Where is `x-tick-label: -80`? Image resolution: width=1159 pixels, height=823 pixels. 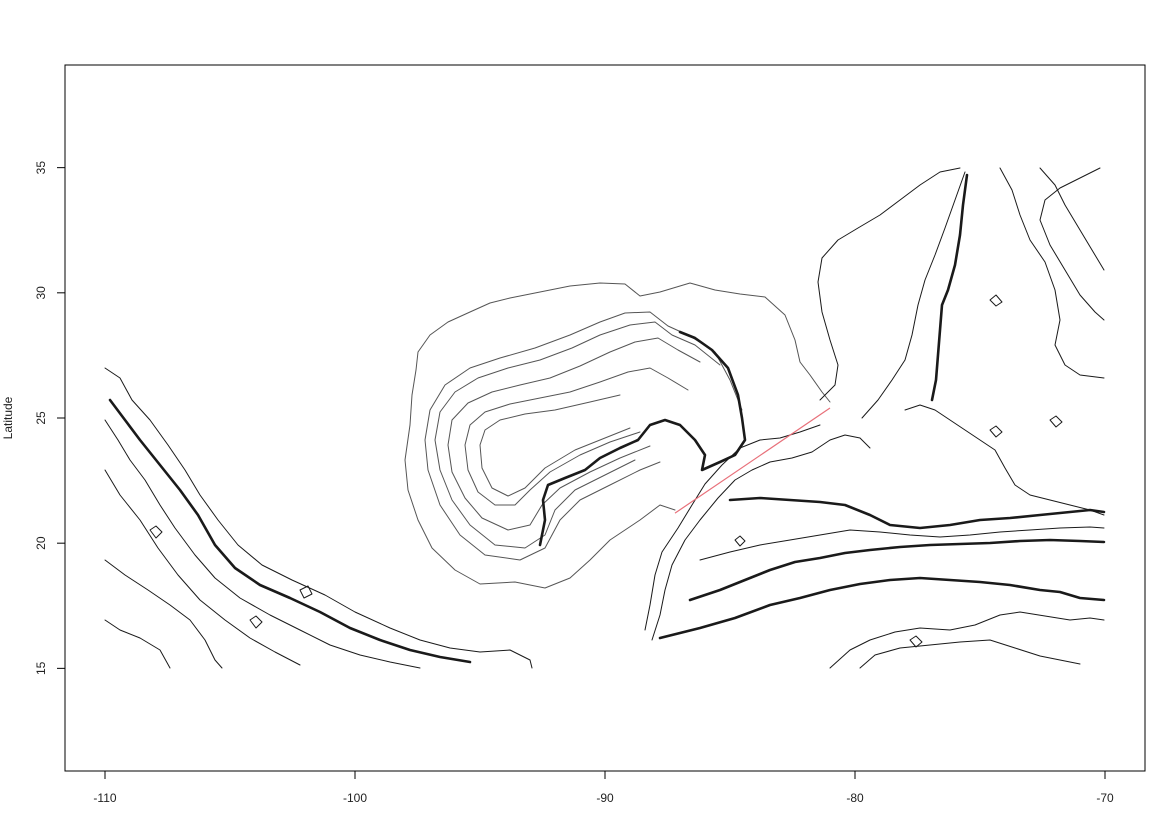 x-tick-label: -80 is located at coordinates (855, 798).